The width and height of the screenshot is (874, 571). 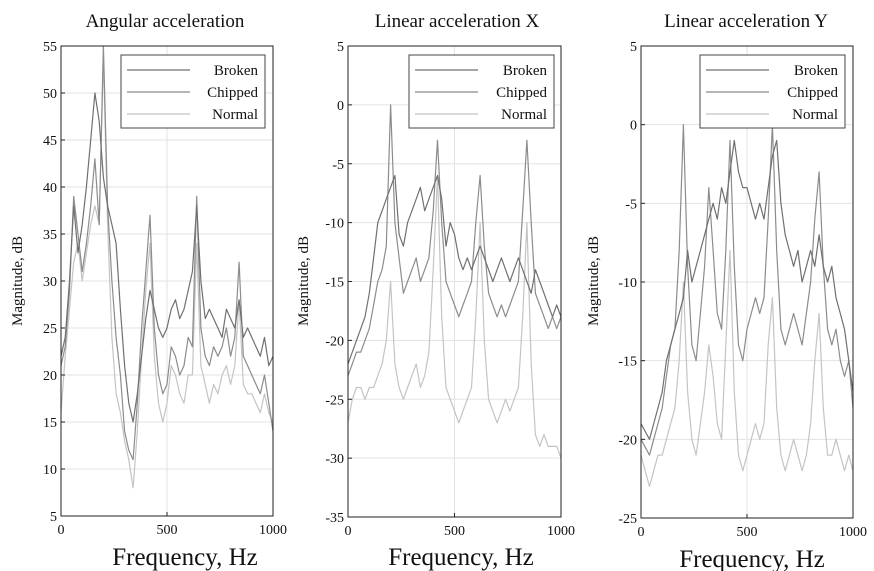 I want to click on chart-title: Linear acceleration Y, so click(x=746, y=21).